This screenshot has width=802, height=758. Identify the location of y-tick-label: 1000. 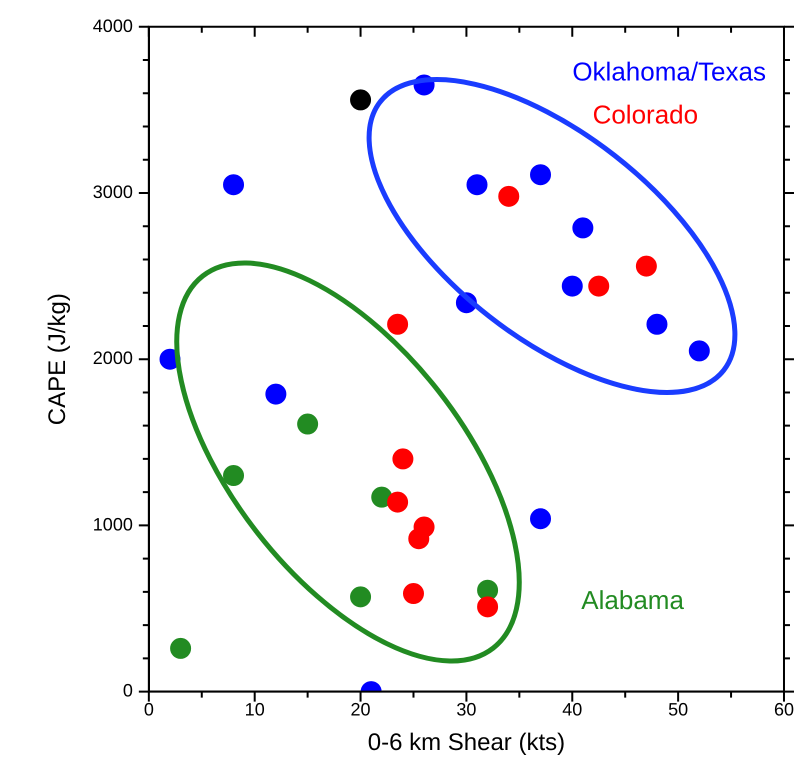
(112, 524).